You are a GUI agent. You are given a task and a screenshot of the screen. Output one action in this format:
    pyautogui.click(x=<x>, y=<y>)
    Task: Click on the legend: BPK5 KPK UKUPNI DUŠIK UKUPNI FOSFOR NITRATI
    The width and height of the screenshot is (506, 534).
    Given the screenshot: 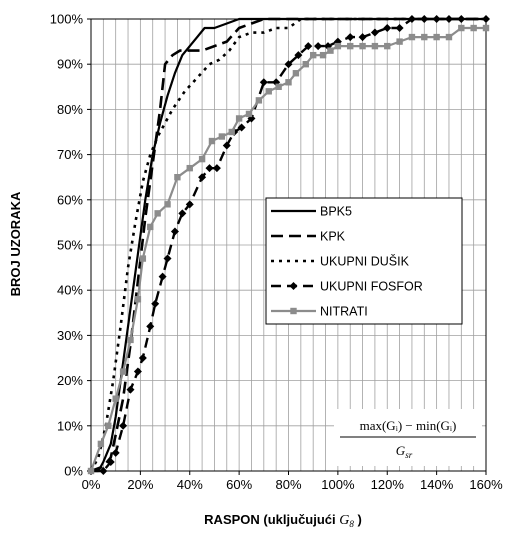 What is the action you would take?
    pyautogui.click(x=364, y=261)
    